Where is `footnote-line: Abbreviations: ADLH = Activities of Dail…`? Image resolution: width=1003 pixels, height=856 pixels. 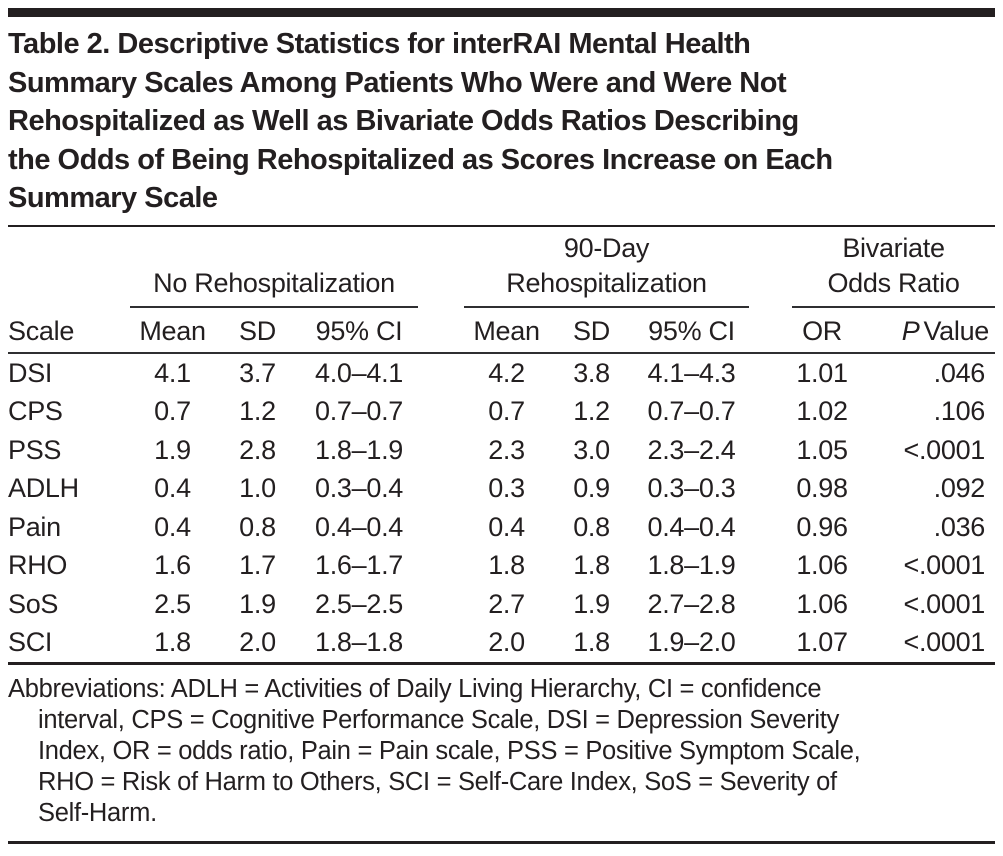
footnote-line: Abbreviations: ADLH = Activities of Dail… is located at coordinates (415, 688).